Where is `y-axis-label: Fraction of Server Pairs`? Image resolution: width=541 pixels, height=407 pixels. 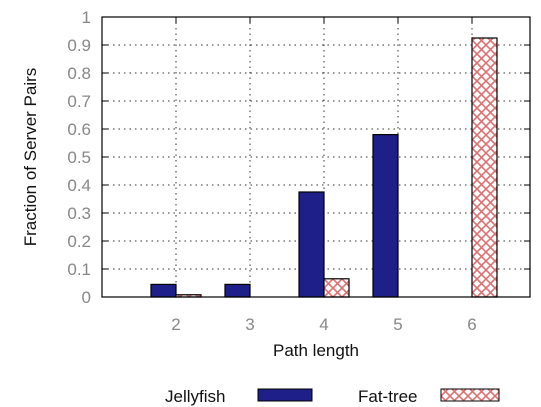
y-axis-label: Fraction of Server Pairs is located at coordinates (30, 157).